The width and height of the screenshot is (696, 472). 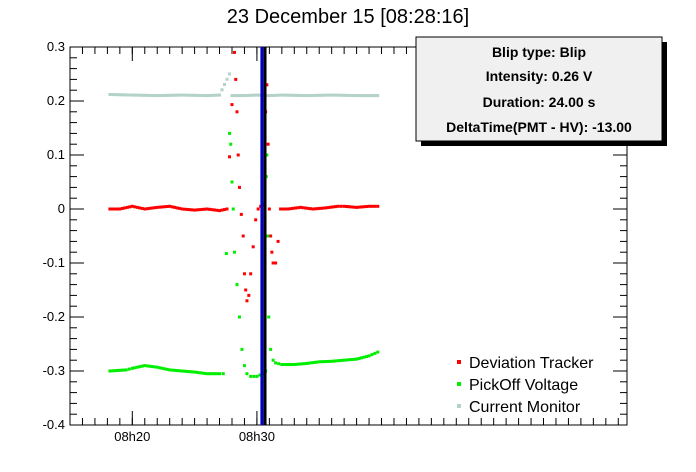 I want to click on legend-marker-deviation-tracker, so click(x=459, y=362).